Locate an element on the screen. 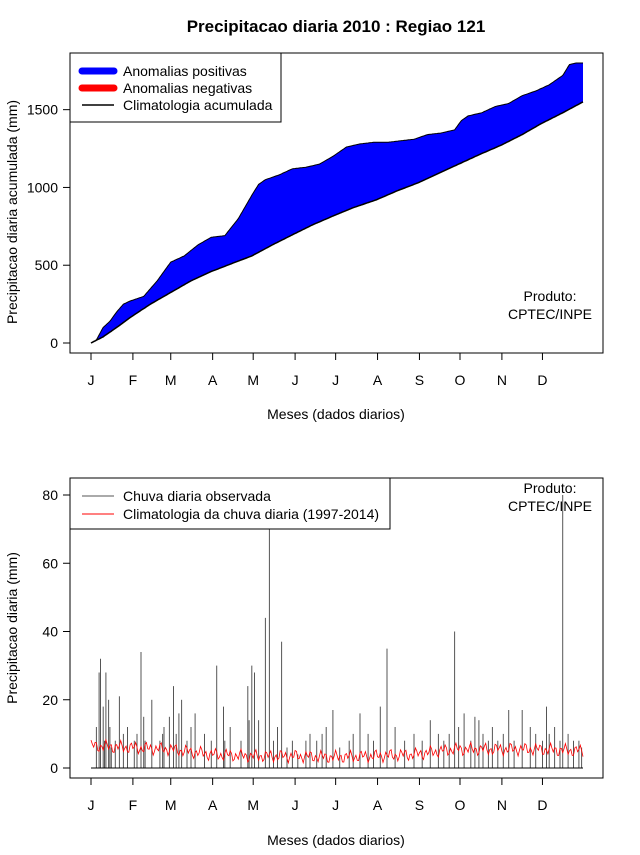 Image resolution: width=640 pixels, height=855 pixels. bottom-y-tick-label: 40 is located at coordinates (50, 632).